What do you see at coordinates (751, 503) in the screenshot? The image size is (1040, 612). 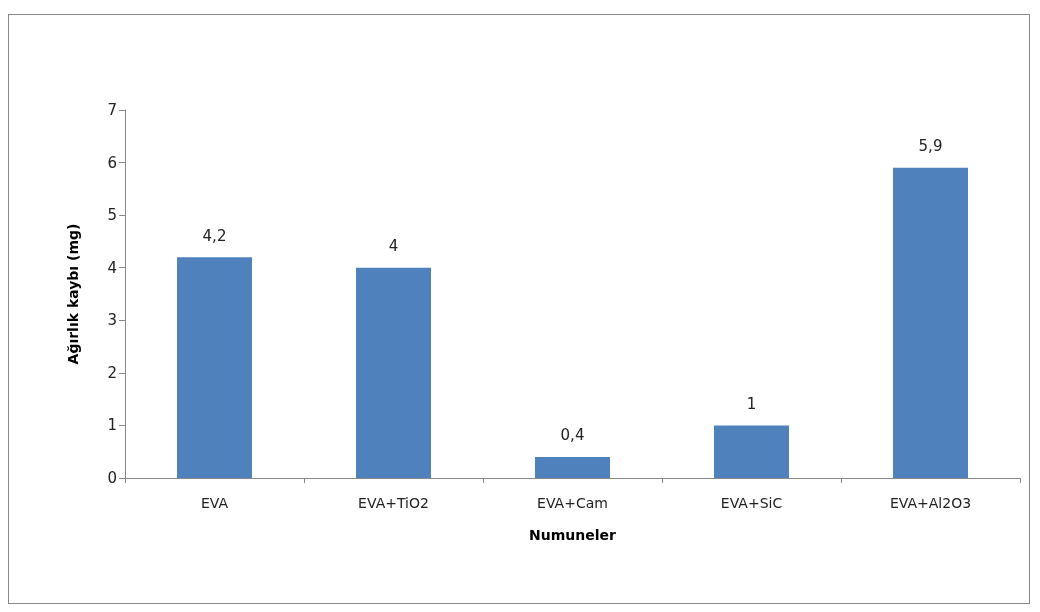 I see `x-tick-label: EVA+SiC` at bounding box center [751, 503].